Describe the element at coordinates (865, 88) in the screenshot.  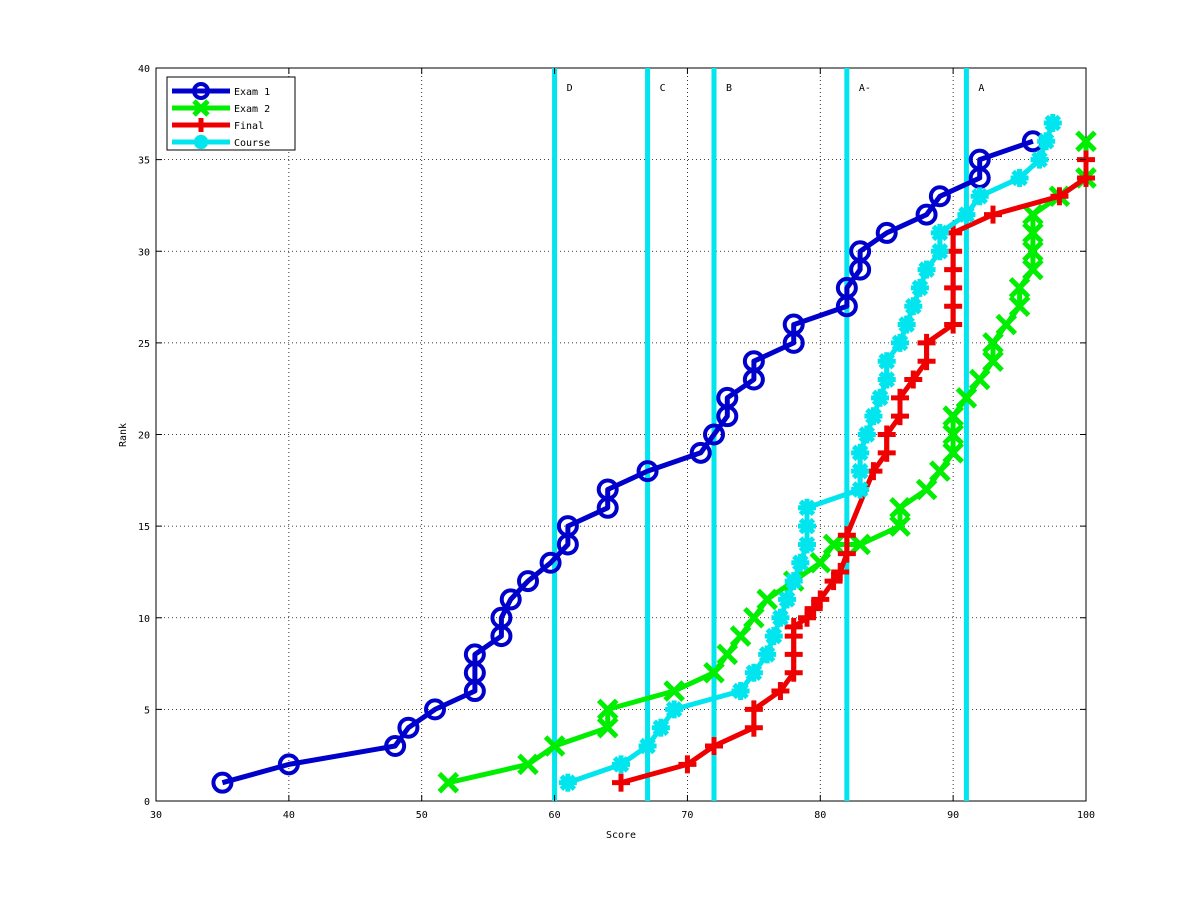
I see `cutoff-label: A-` at that location.